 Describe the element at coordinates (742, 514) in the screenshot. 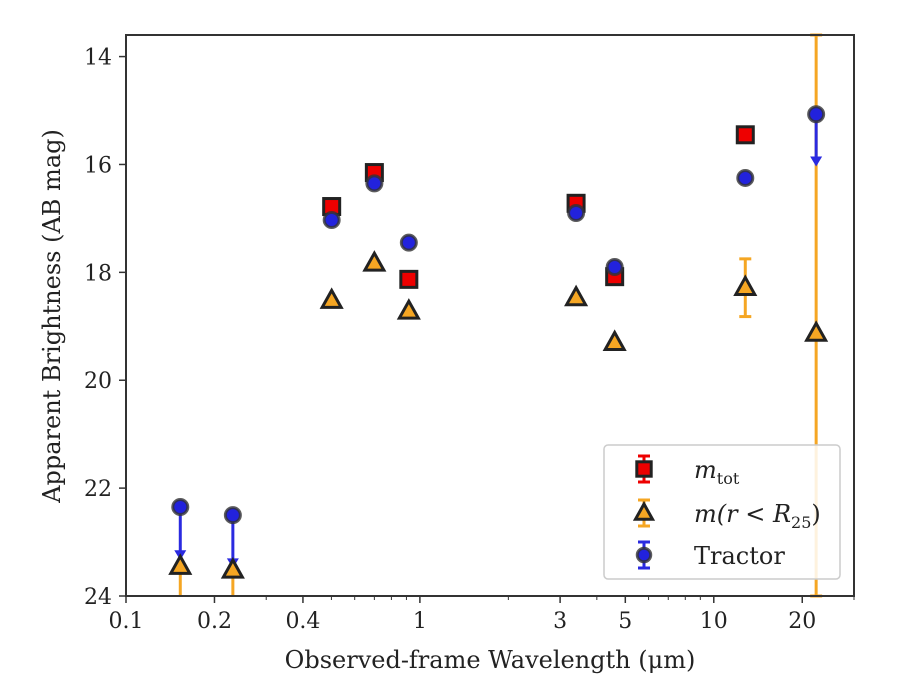

I see `legend-label-main: m(r < R` at that location.